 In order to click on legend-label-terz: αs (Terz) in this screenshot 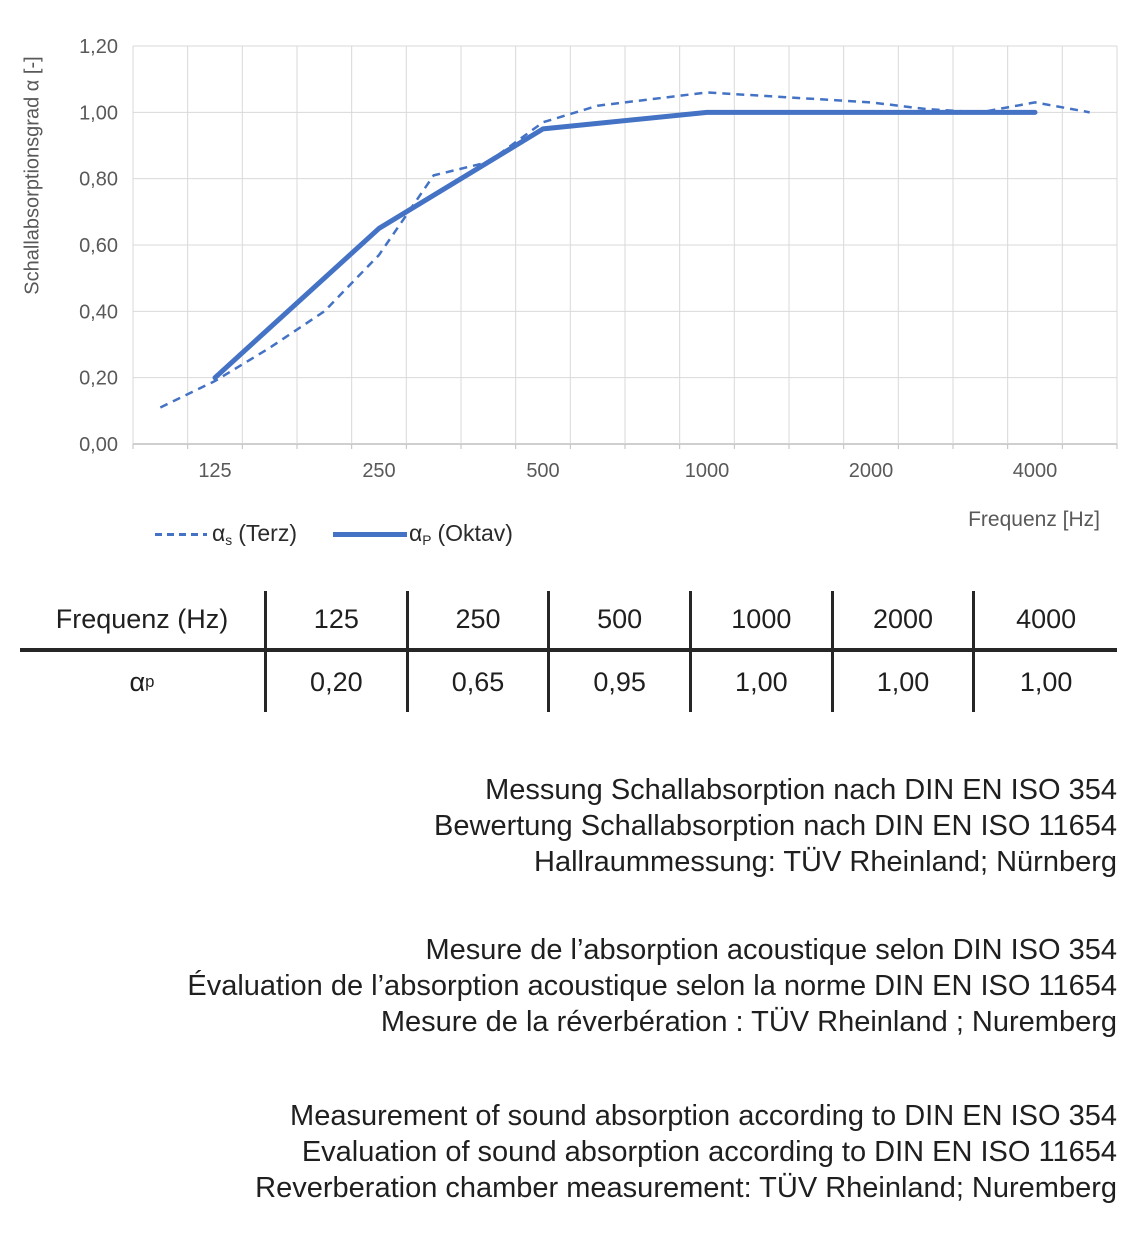, I will do `click(254, 534)`.